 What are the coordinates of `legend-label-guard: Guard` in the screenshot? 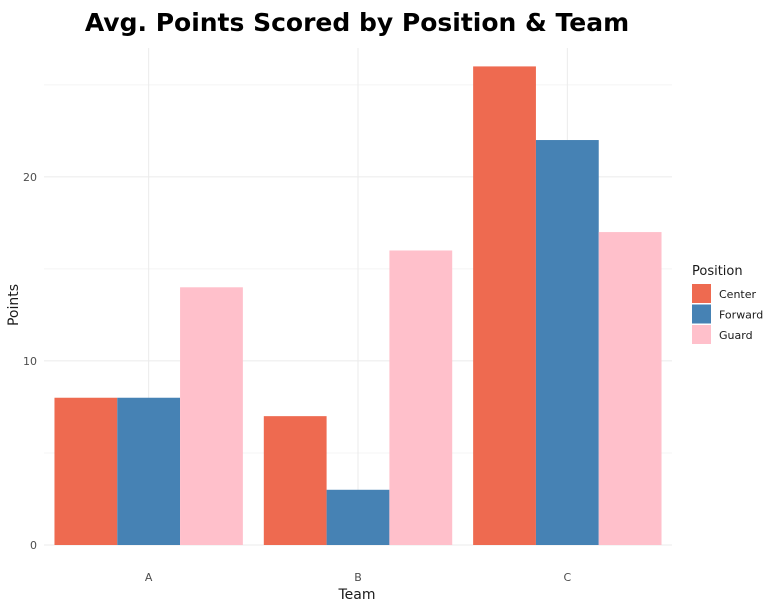 It's located at (736, 335).